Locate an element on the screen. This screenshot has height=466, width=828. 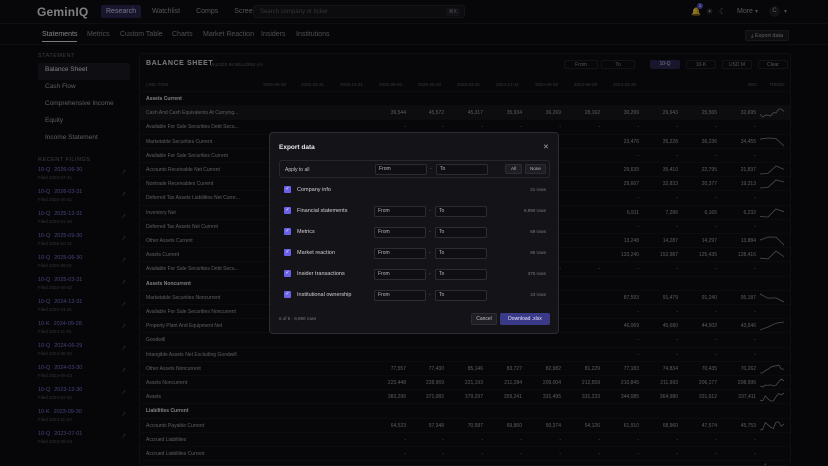
column-header: 2025-06-30 is located at coordinates (429, 84).